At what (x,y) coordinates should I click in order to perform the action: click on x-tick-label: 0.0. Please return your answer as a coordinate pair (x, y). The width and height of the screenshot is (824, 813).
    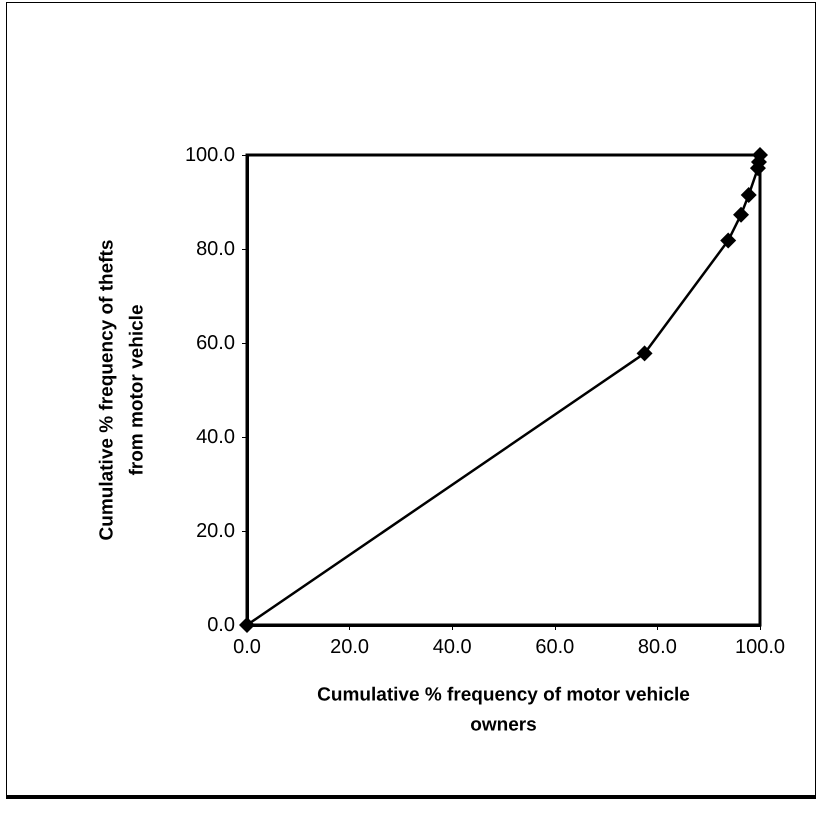
    Looking at the image, I should click on (247, 647).